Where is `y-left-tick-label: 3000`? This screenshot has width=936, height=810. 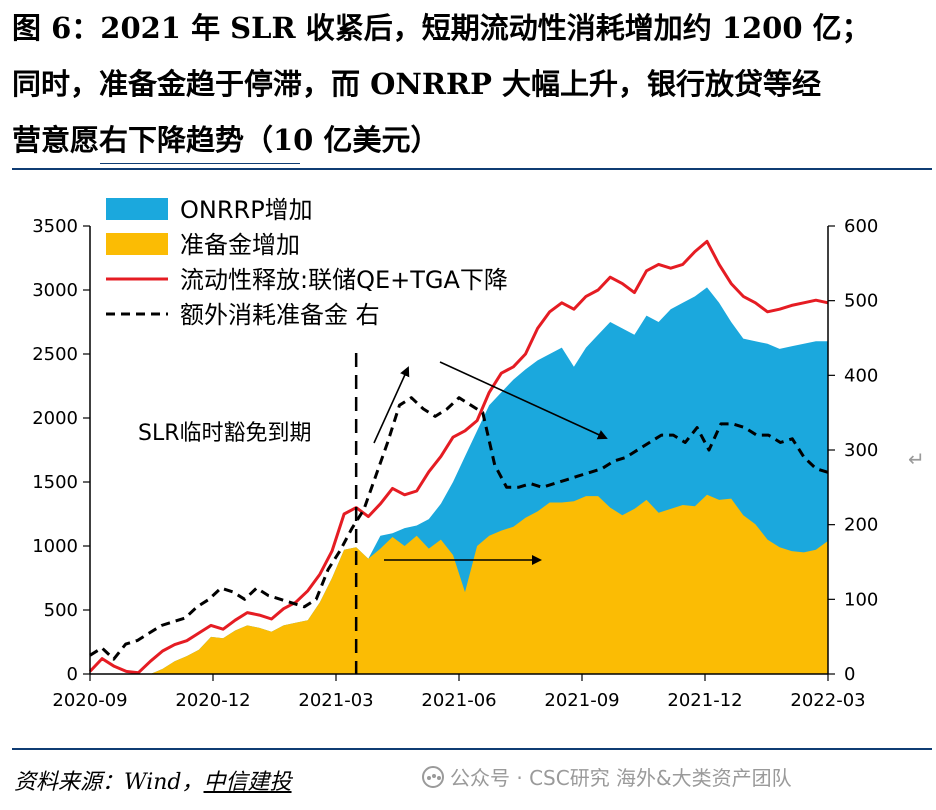 y-left-tick-label: 3000 is located at coordinates (55, 290).